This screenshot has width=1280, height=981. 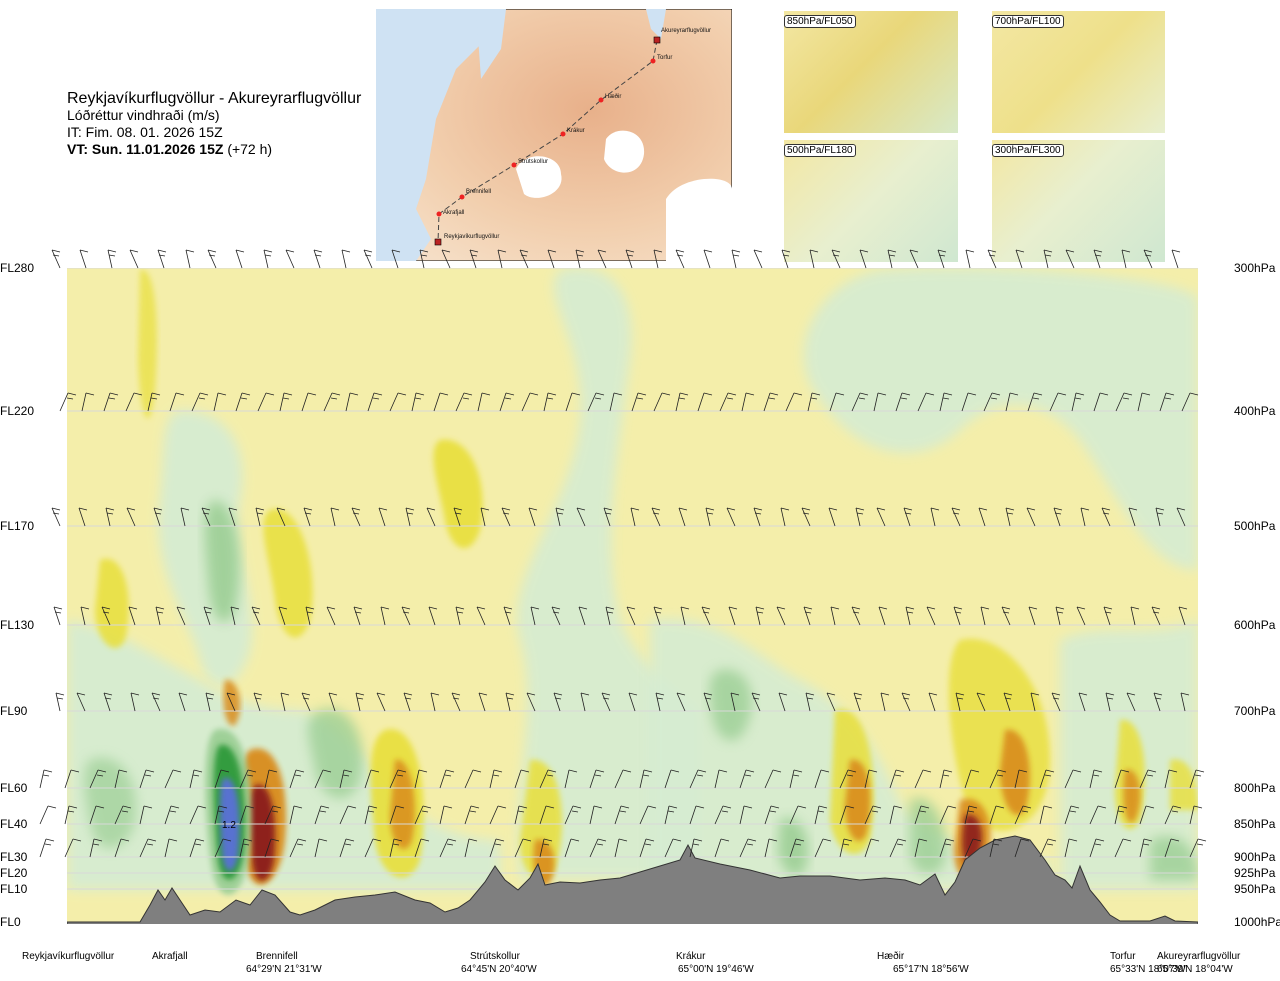 I want to click on level-label-fl170: FL170, so click(x=17, y=526).